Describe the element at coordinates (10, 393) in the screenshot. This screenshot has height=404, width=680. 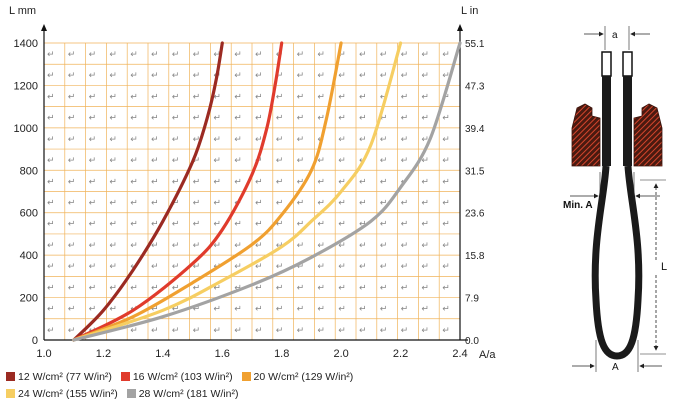
I see `legend-swatch` at that location.